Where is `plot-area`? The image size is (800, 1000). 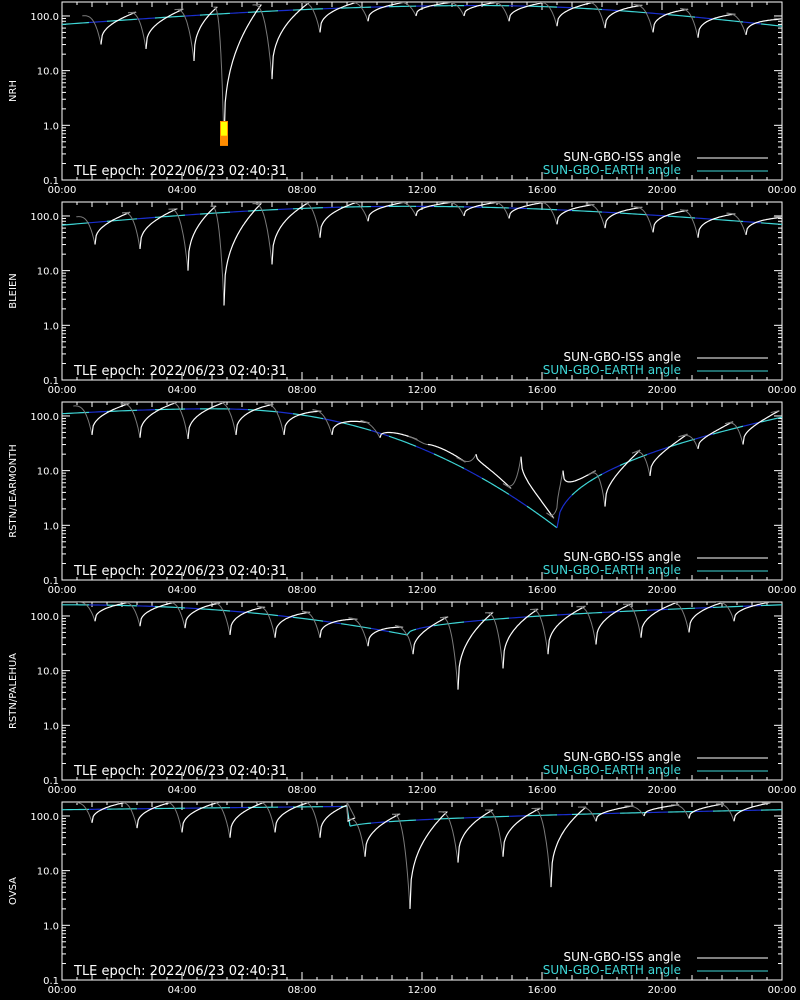 plot-area is located at coordinates (422, 646).